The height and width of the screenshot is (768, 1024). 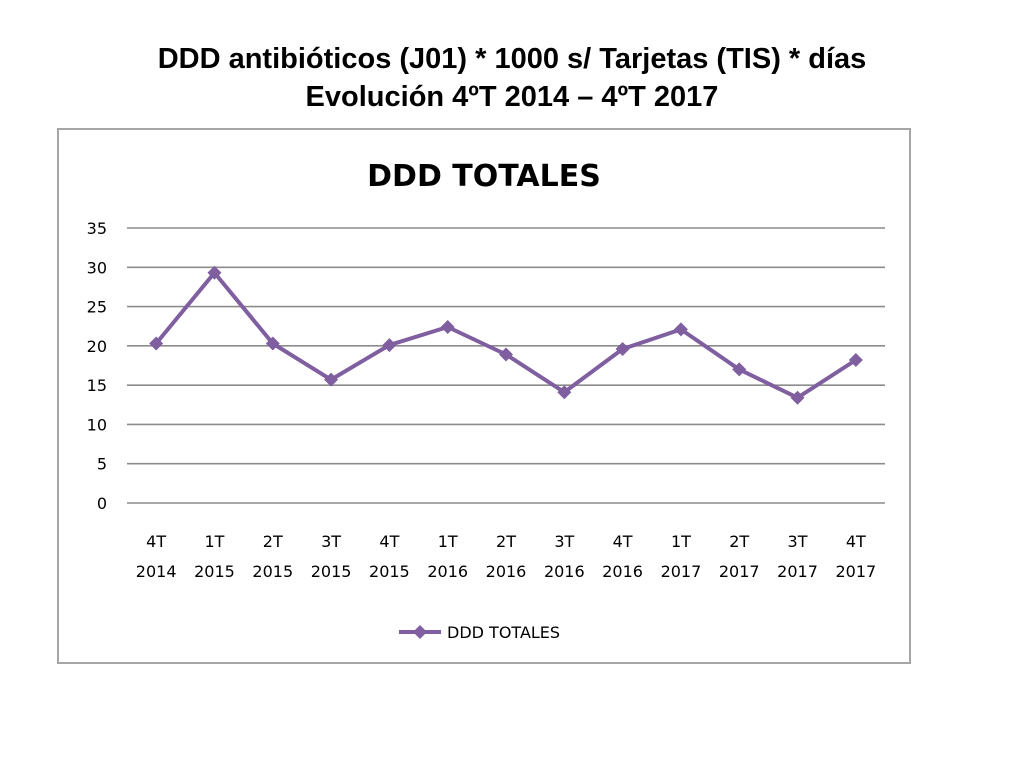 What do you see at coordinates (512, 97) in the screenshot?
I see `slide-title-line-2: Evolución 4ºT 2014 – 4ºT 2017` at bounding box center [512, 97].